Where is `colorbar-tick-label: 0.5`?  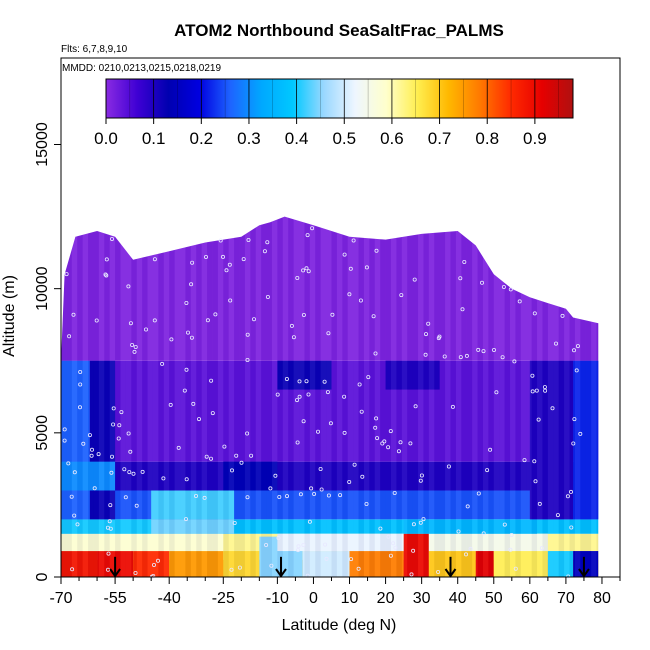
colorbar-tick-label: 0.5 is located at coordinates (344, 138).